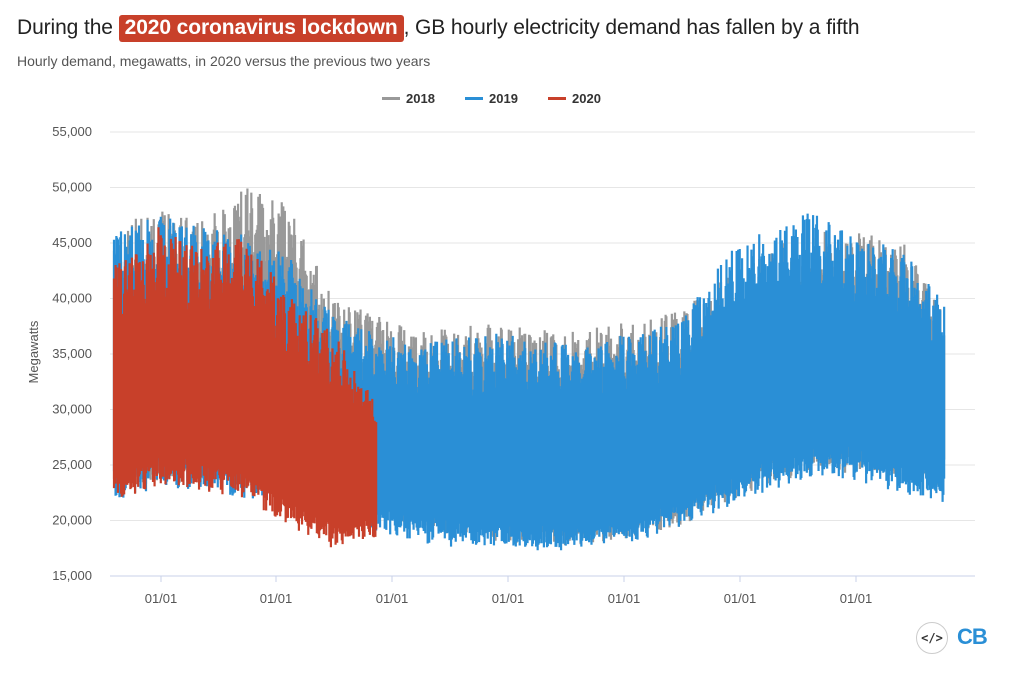 This screenshot has height=682, width=1024. Describe the element at coordinates (586, 98) in the screenshot. I see `legend-label-2020: 2020` at that location.